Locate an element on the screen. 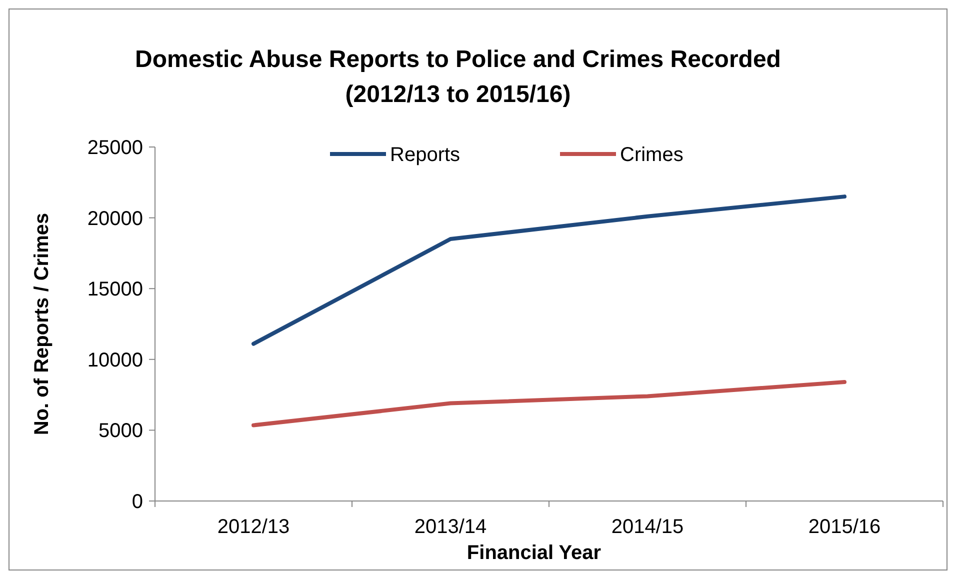 This screenshot has height=579, width=956. line-series is located at coordinates (549, 404).